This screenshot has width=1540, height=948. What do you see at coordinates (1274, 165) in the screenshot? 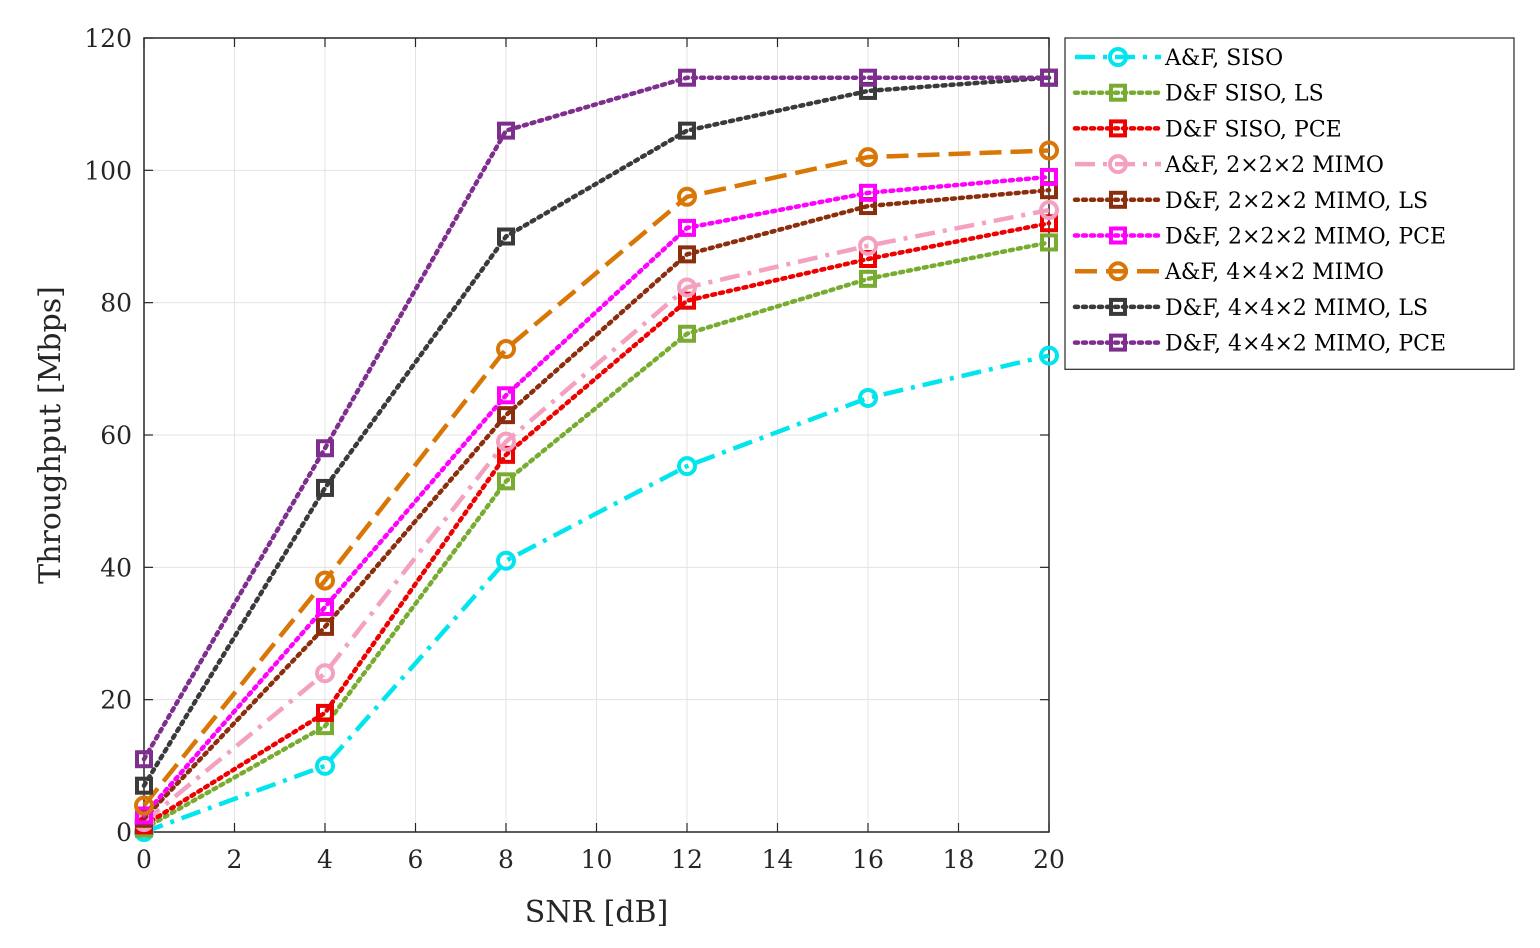
I see `legend-label: A&F, 2×2×2 MIMO` at bounding box center [1274, 165].